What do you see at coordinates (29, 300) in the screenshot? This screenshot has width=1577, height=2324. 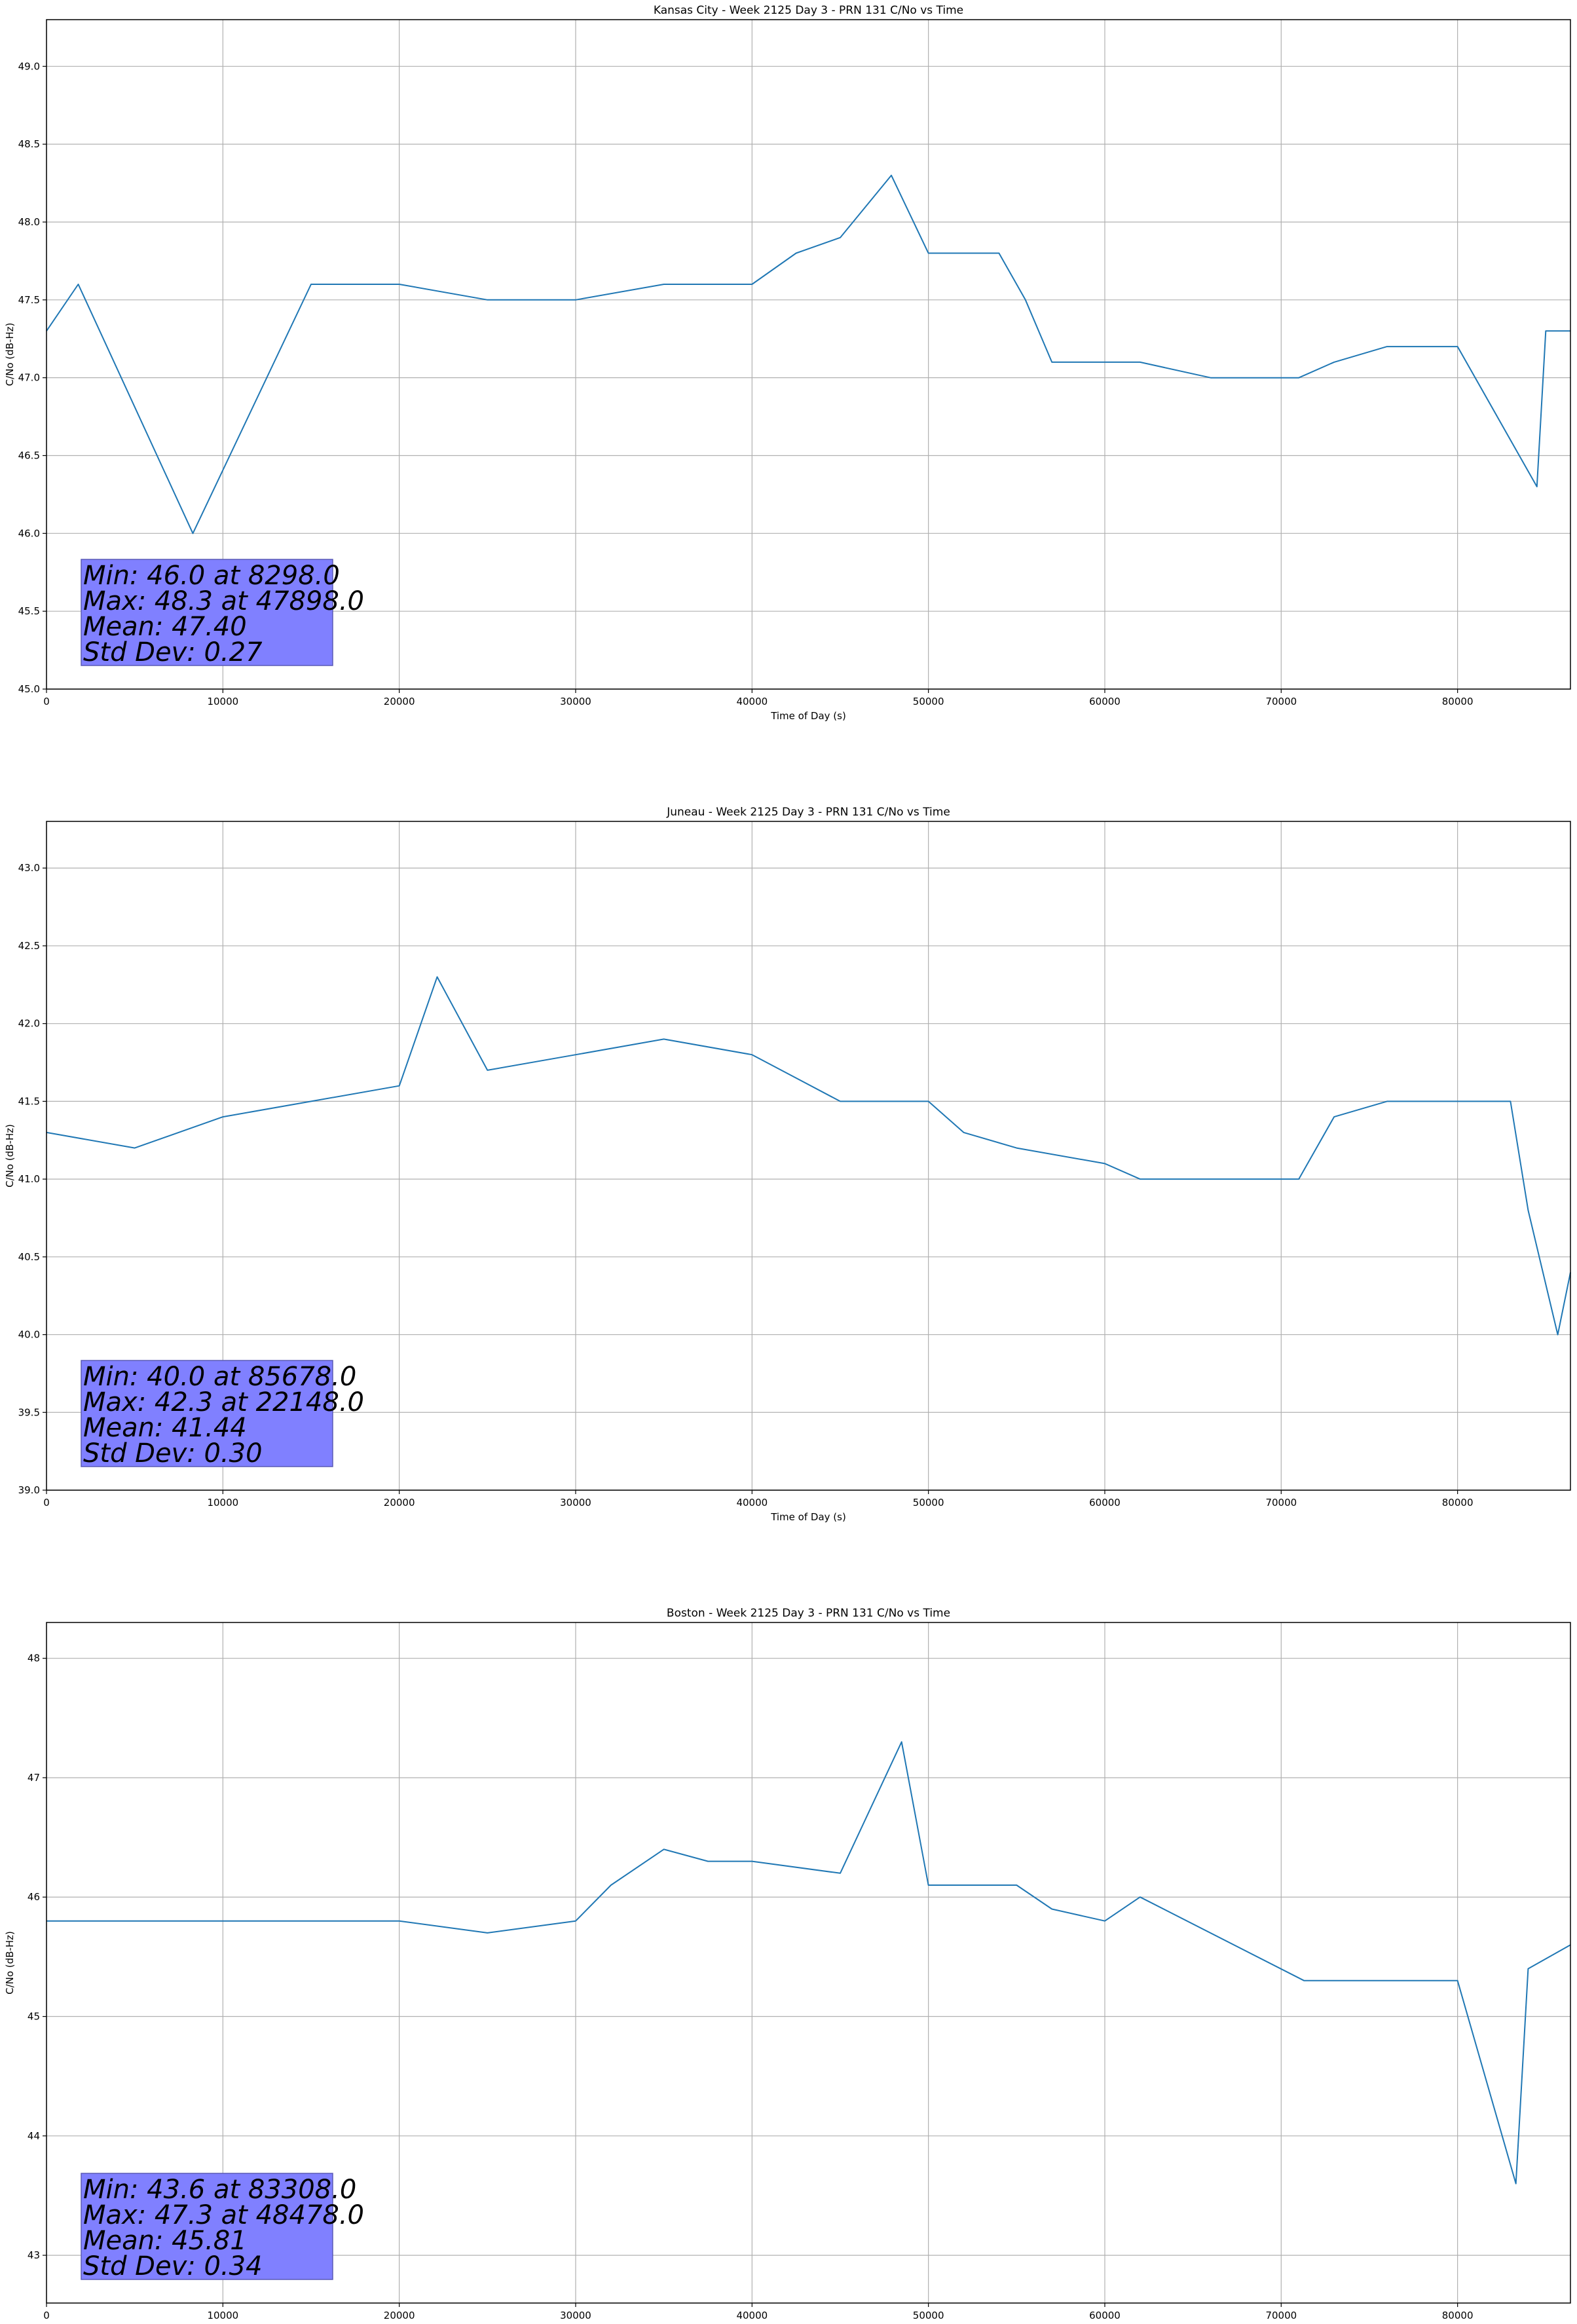 I see `y-tick-label: 47.5` at bounding box center [29, 300].